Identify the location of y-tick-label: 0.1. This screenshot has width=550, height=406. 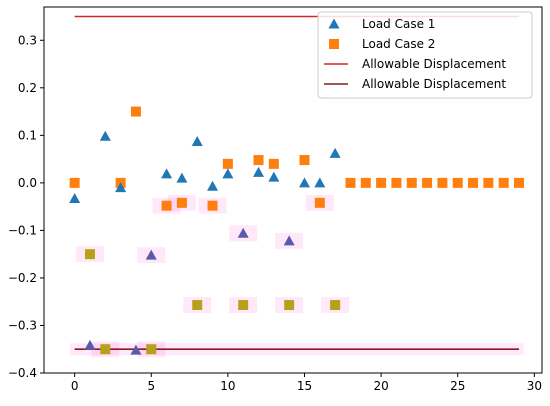
(27, 135).